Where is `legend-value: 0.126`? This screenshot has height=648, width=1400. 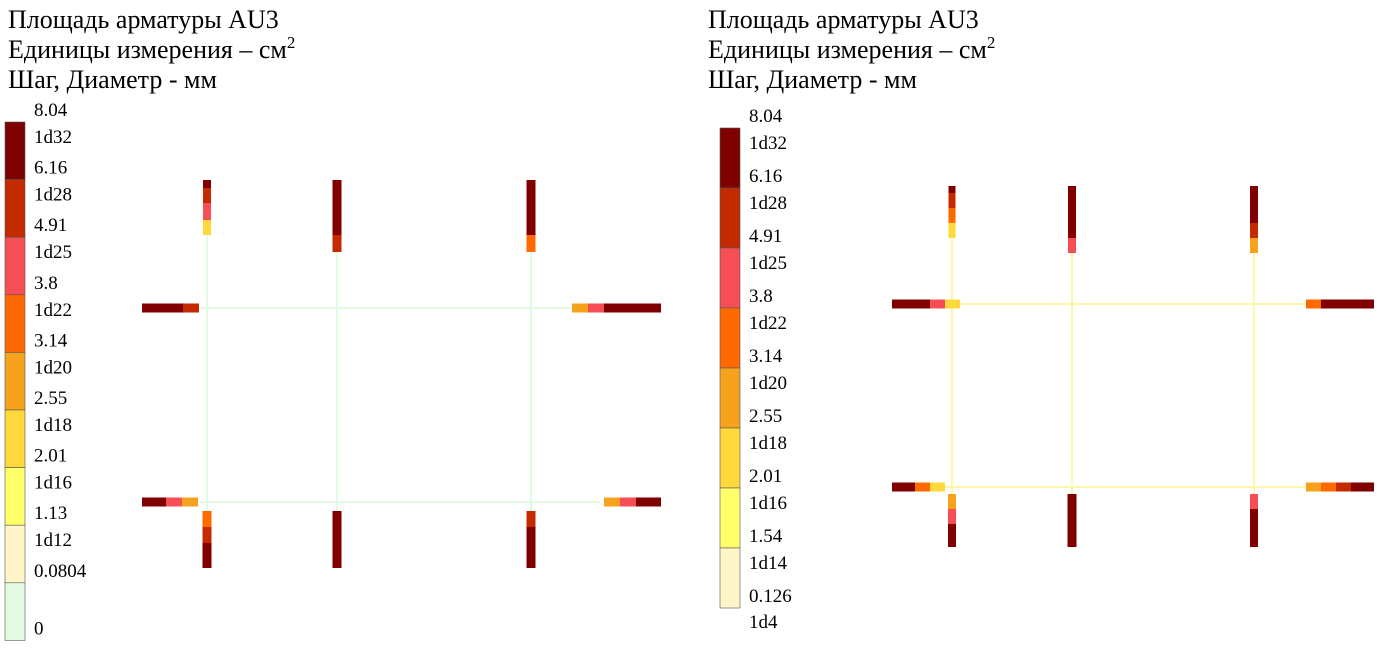 legend-value: 0.126 is located at coordinates (770, 596).